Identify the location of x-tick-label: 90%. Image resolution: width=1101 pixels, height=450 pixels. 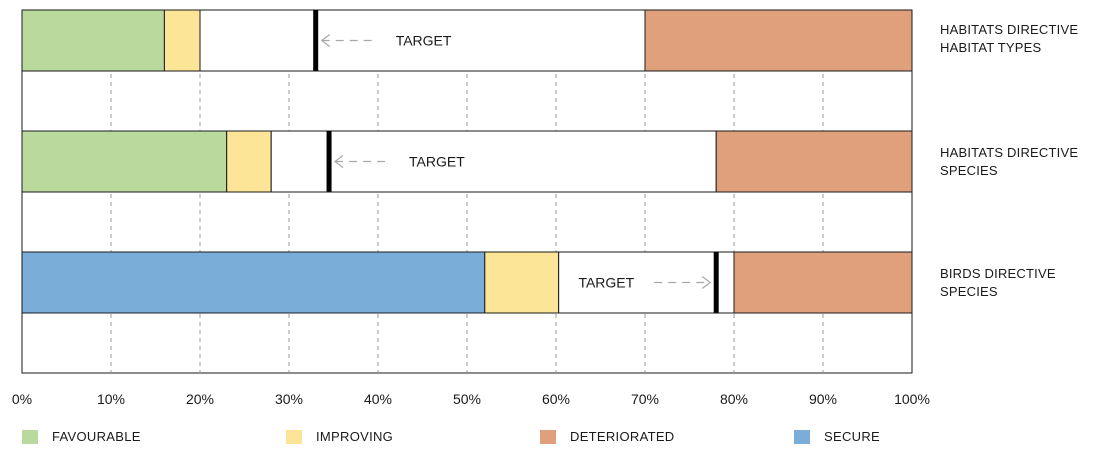
(823, 399).